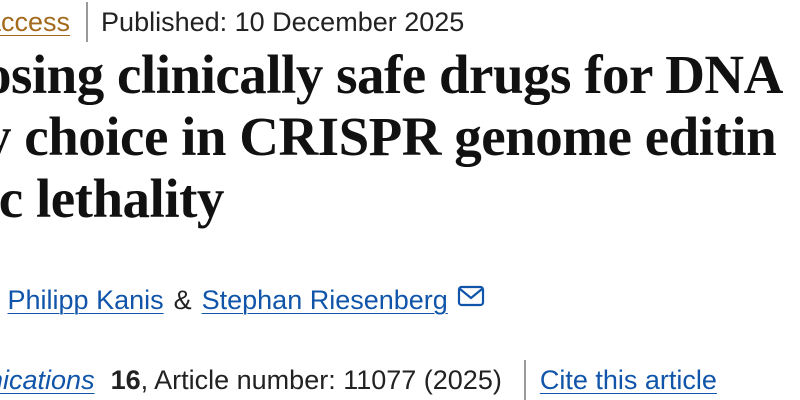 The width and height of the screenshot is (800, 400). Describe the element at coordinates (125, 379) in the screenshot. I see `volume-number: 16` at that location.